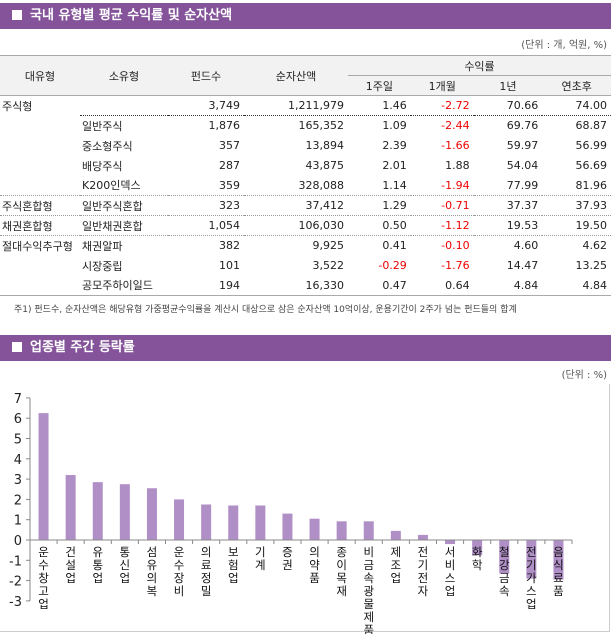 The width and height of the screenshot is (611, 634). I want to click on y-tick-label: 1, so click(18, 521).